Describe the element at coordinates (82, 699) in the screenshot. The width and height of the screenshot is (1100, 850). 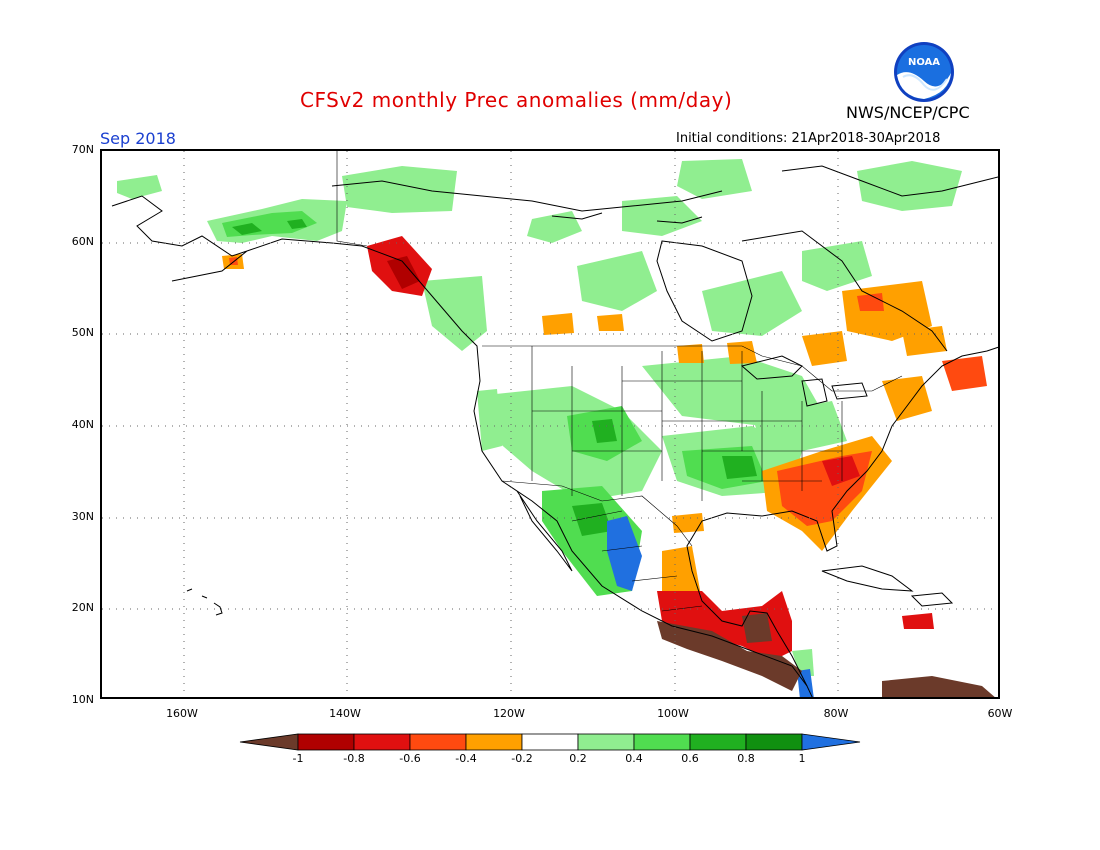
I see `lat-label-10n: 10N` at that location.